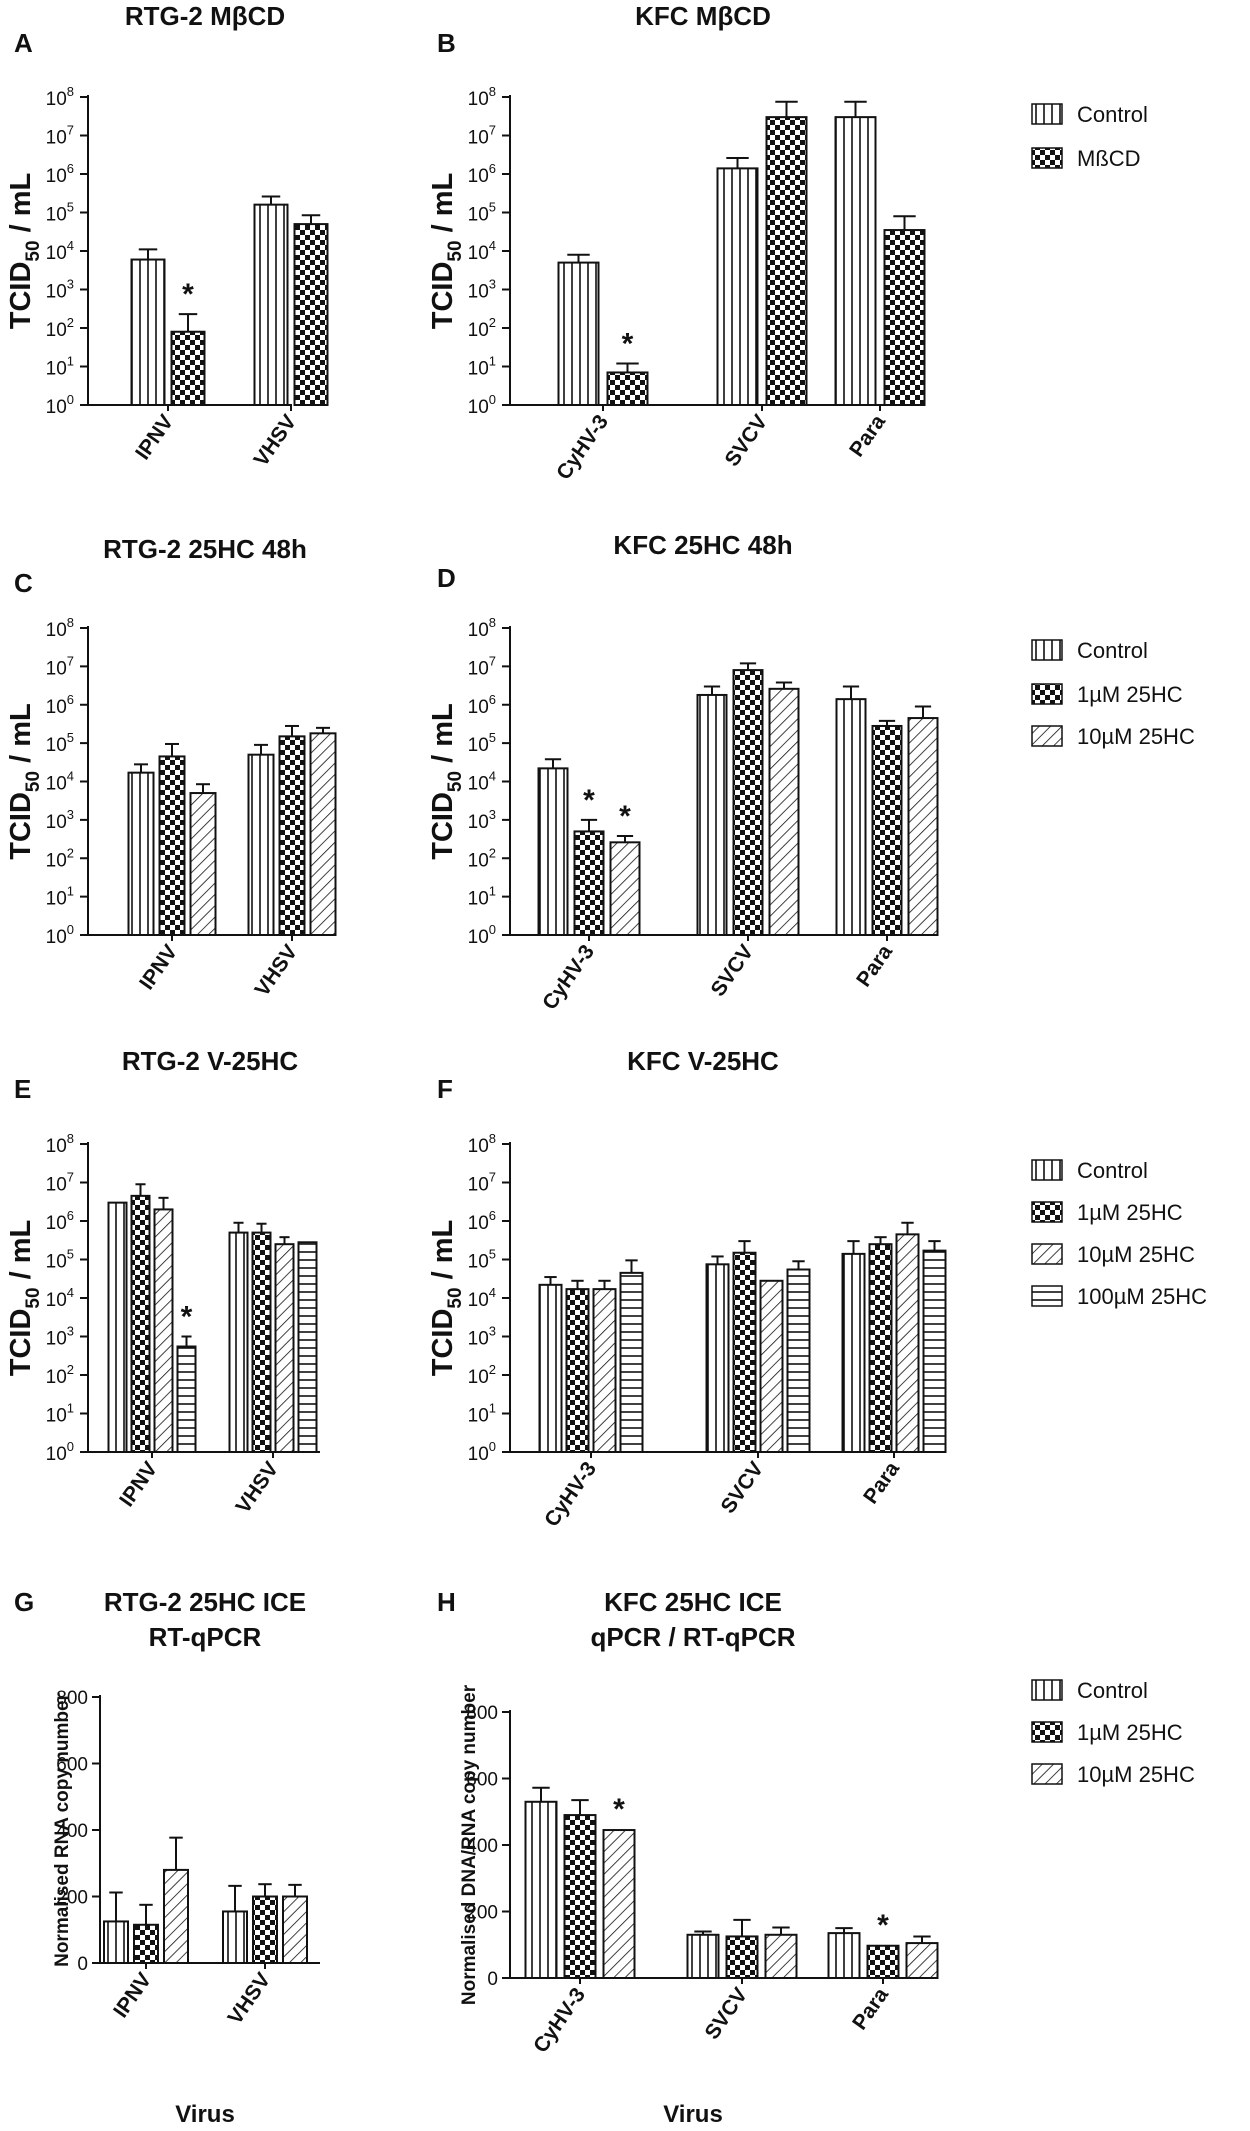 The height and width of the screenshot is (2131, 1250). What do you see at coordinates (446, 578) in the screenshot?
I see `panel-letter-d: D` at bounding box center [446, 578].